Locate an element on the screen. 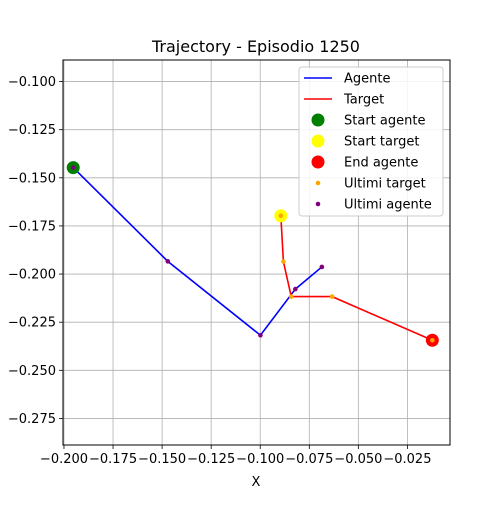 Image resolution: width=500 pixels, height=505 pixels. legend-label: Agente is located at coordinates (367, 79).